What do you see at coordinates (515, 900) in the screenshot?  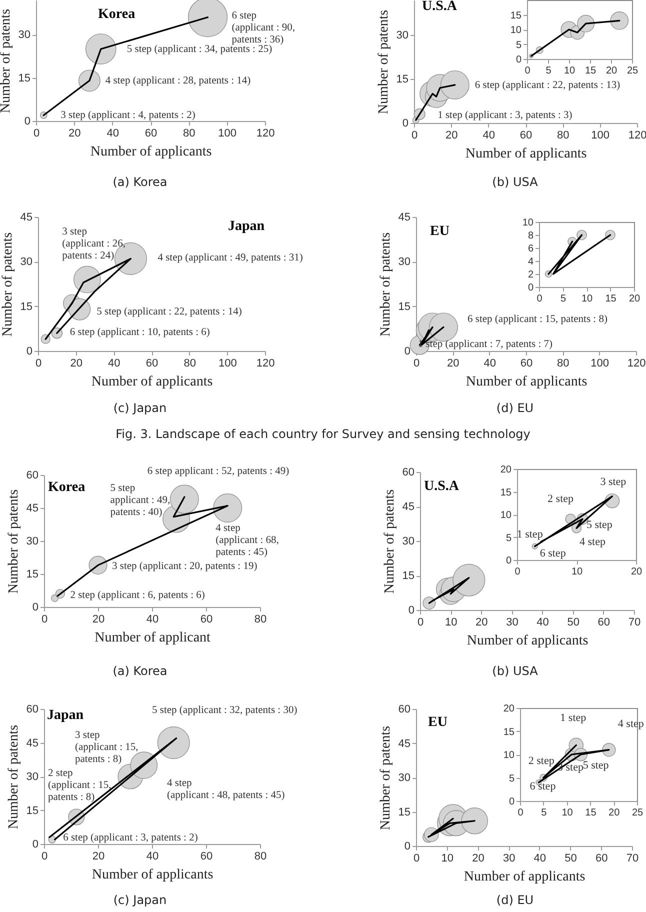 I see `text: (d) EU` at bounding box center [515, 900].